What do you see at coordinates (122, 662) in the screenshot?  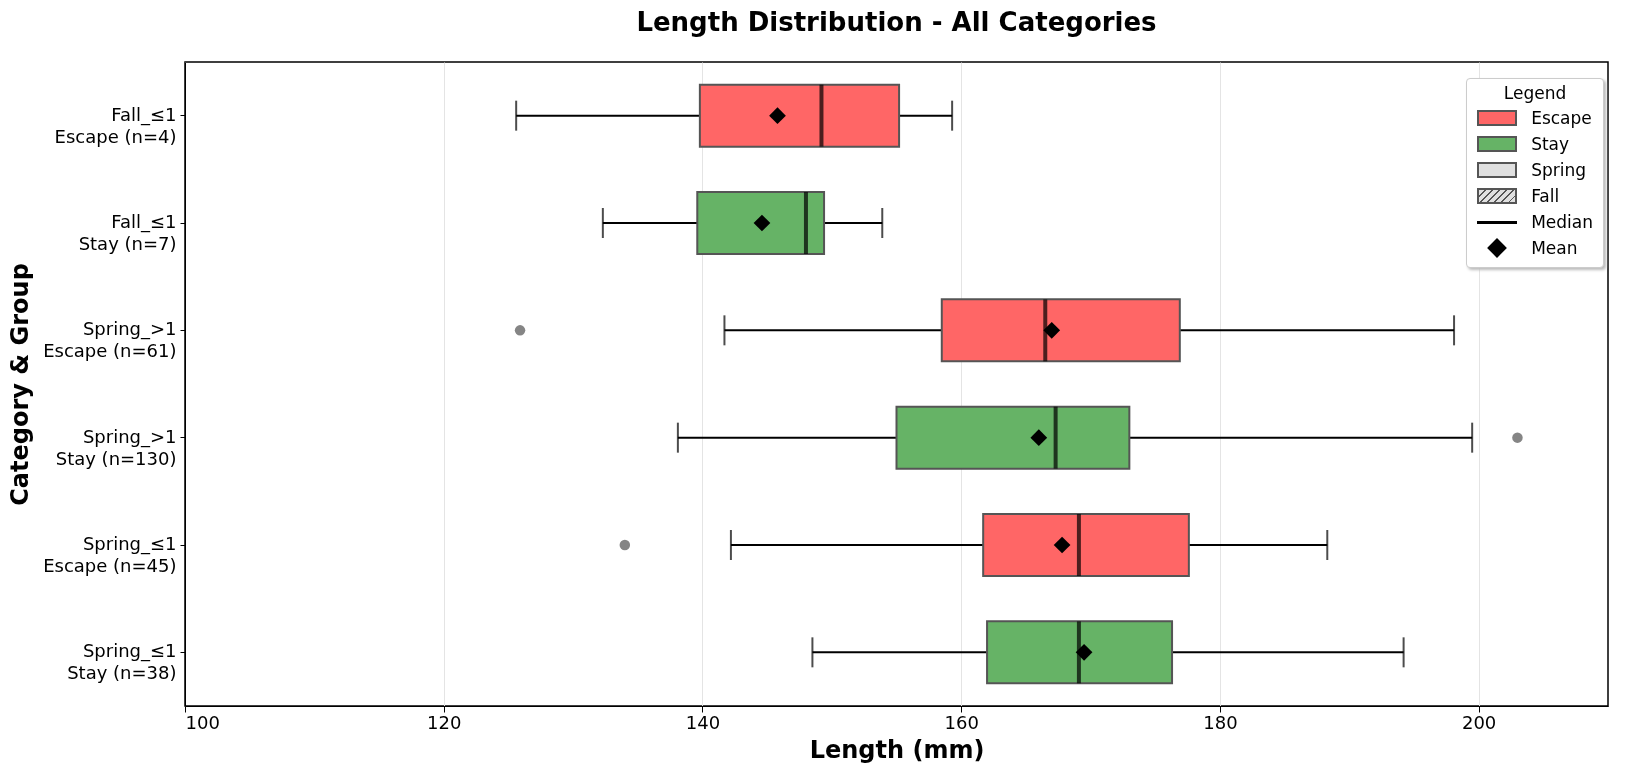 I see `y-tick-label: Spring_≤1 Stay (n=38)` at bounding box center [122, 662].